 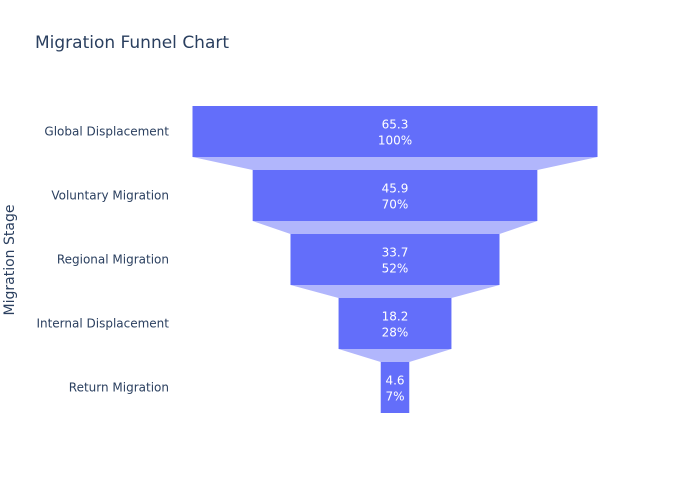 What do you see at coordinates (106, 132) in the screenshot?
I see `y-tick-label-global-displacement: Global Displacement` at bounding box center [106, 132].